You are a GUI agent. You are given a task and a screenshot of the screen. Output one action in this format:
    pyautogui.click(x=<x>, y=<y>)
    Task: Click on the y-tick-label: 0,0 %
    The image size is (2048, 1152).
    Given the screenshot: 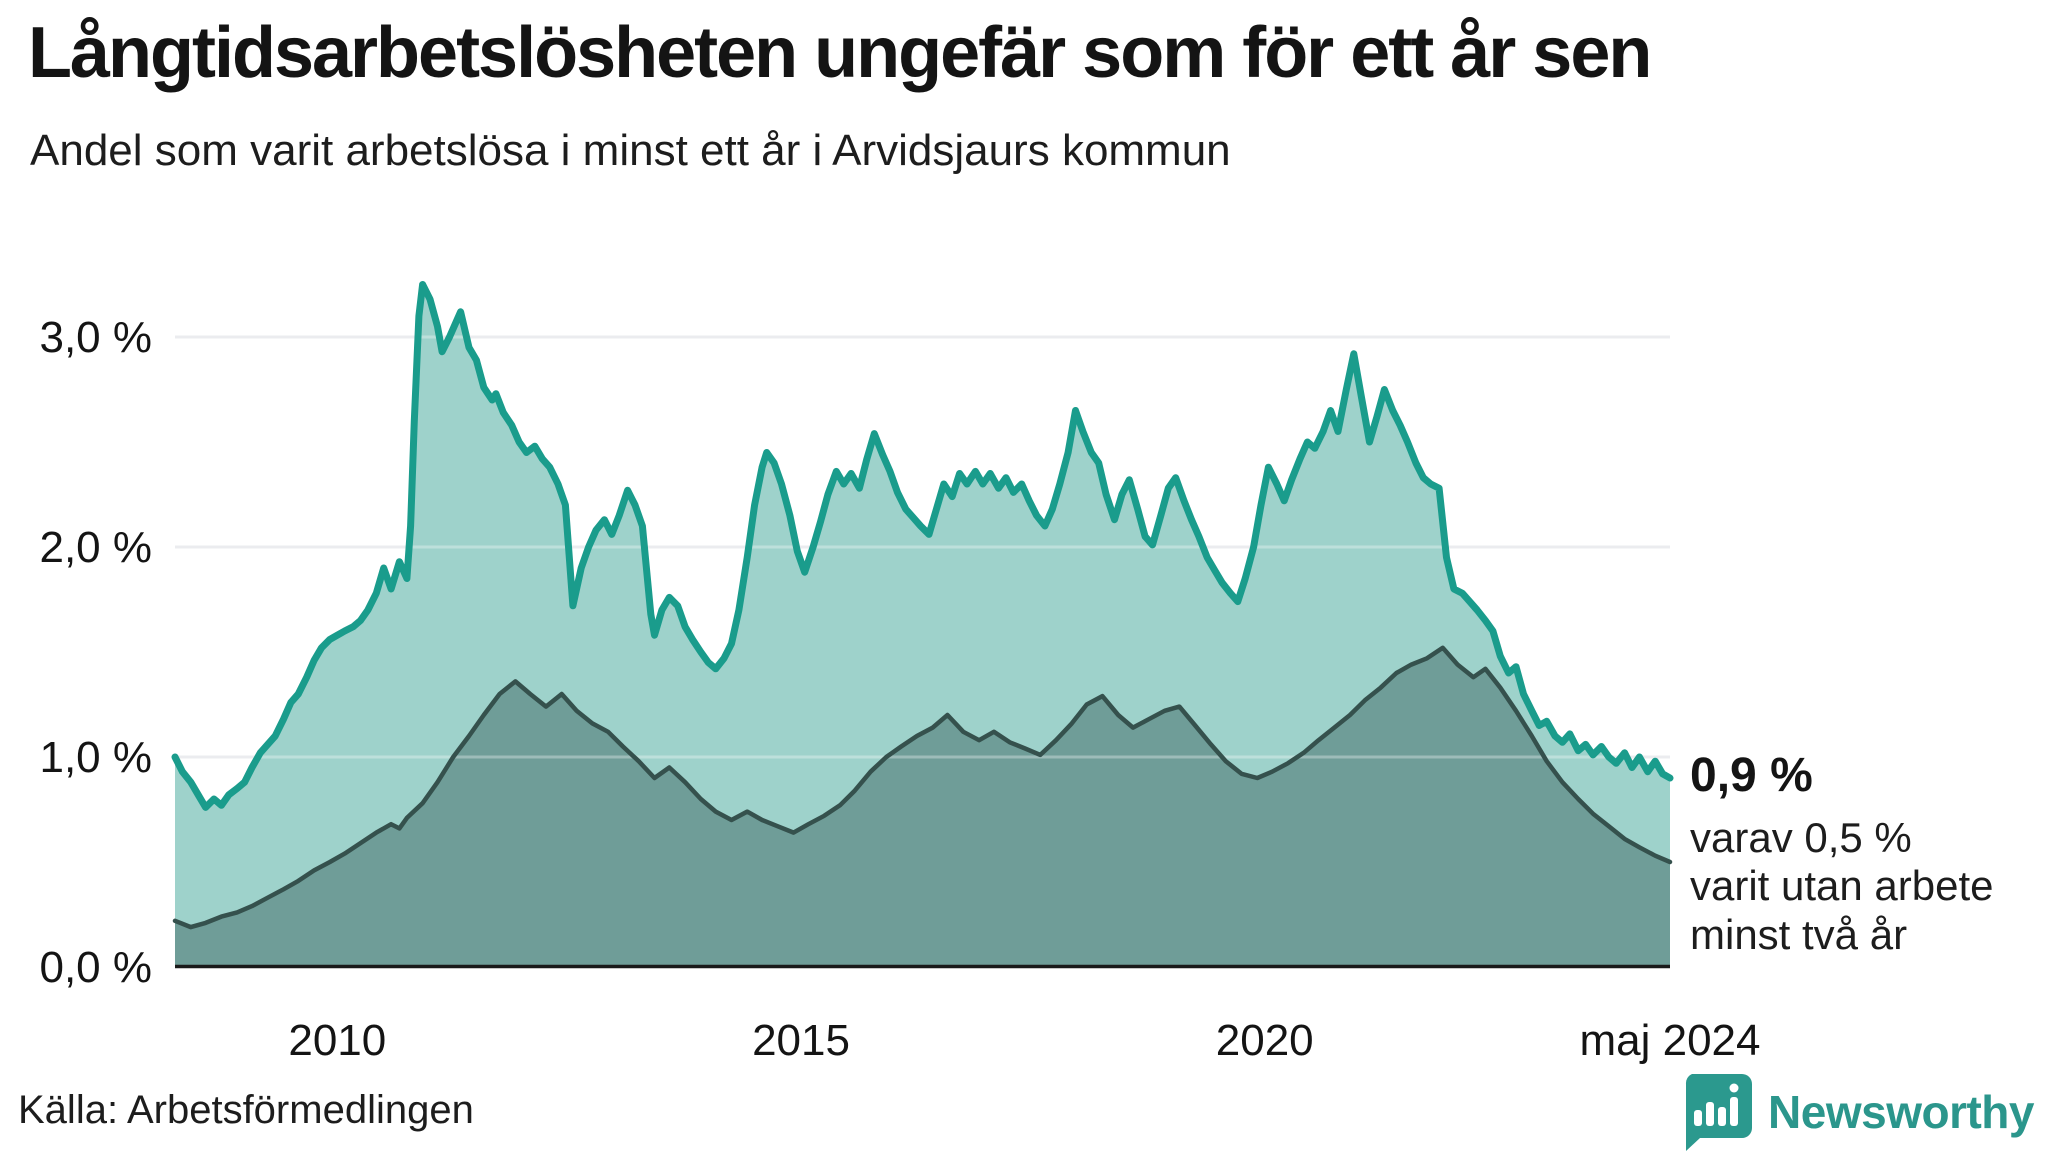 What is the action you would take?
    pyautogui.click(x=95, y=967)
    